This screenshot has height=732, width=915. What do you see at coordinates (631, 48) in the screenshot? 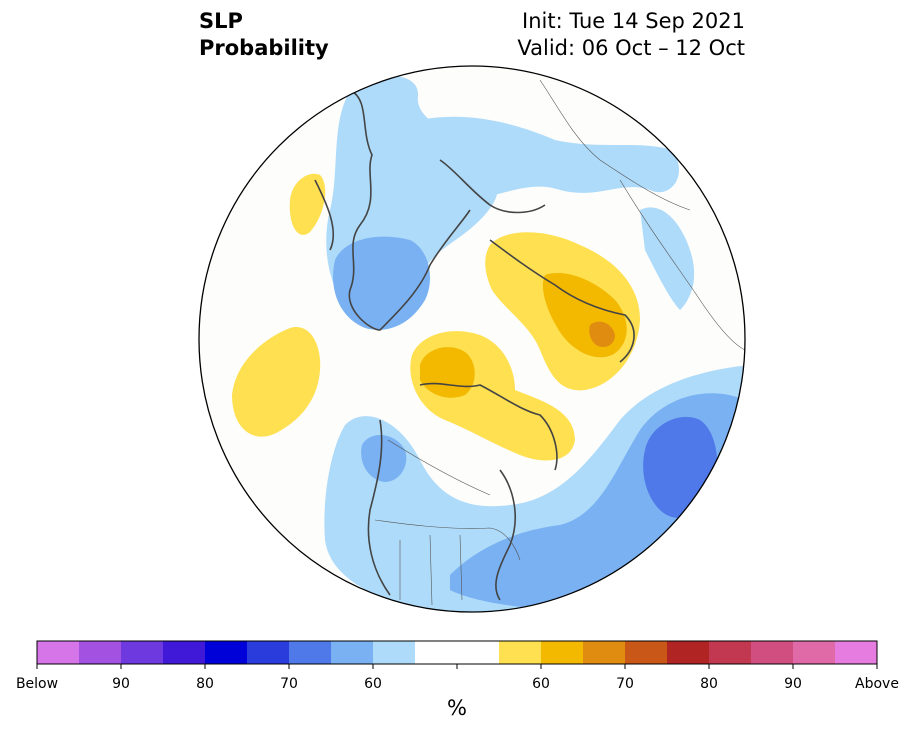
I see `valid-date: Valid: 06 Oct – 12 Oct` at bounding box center [631, 48].